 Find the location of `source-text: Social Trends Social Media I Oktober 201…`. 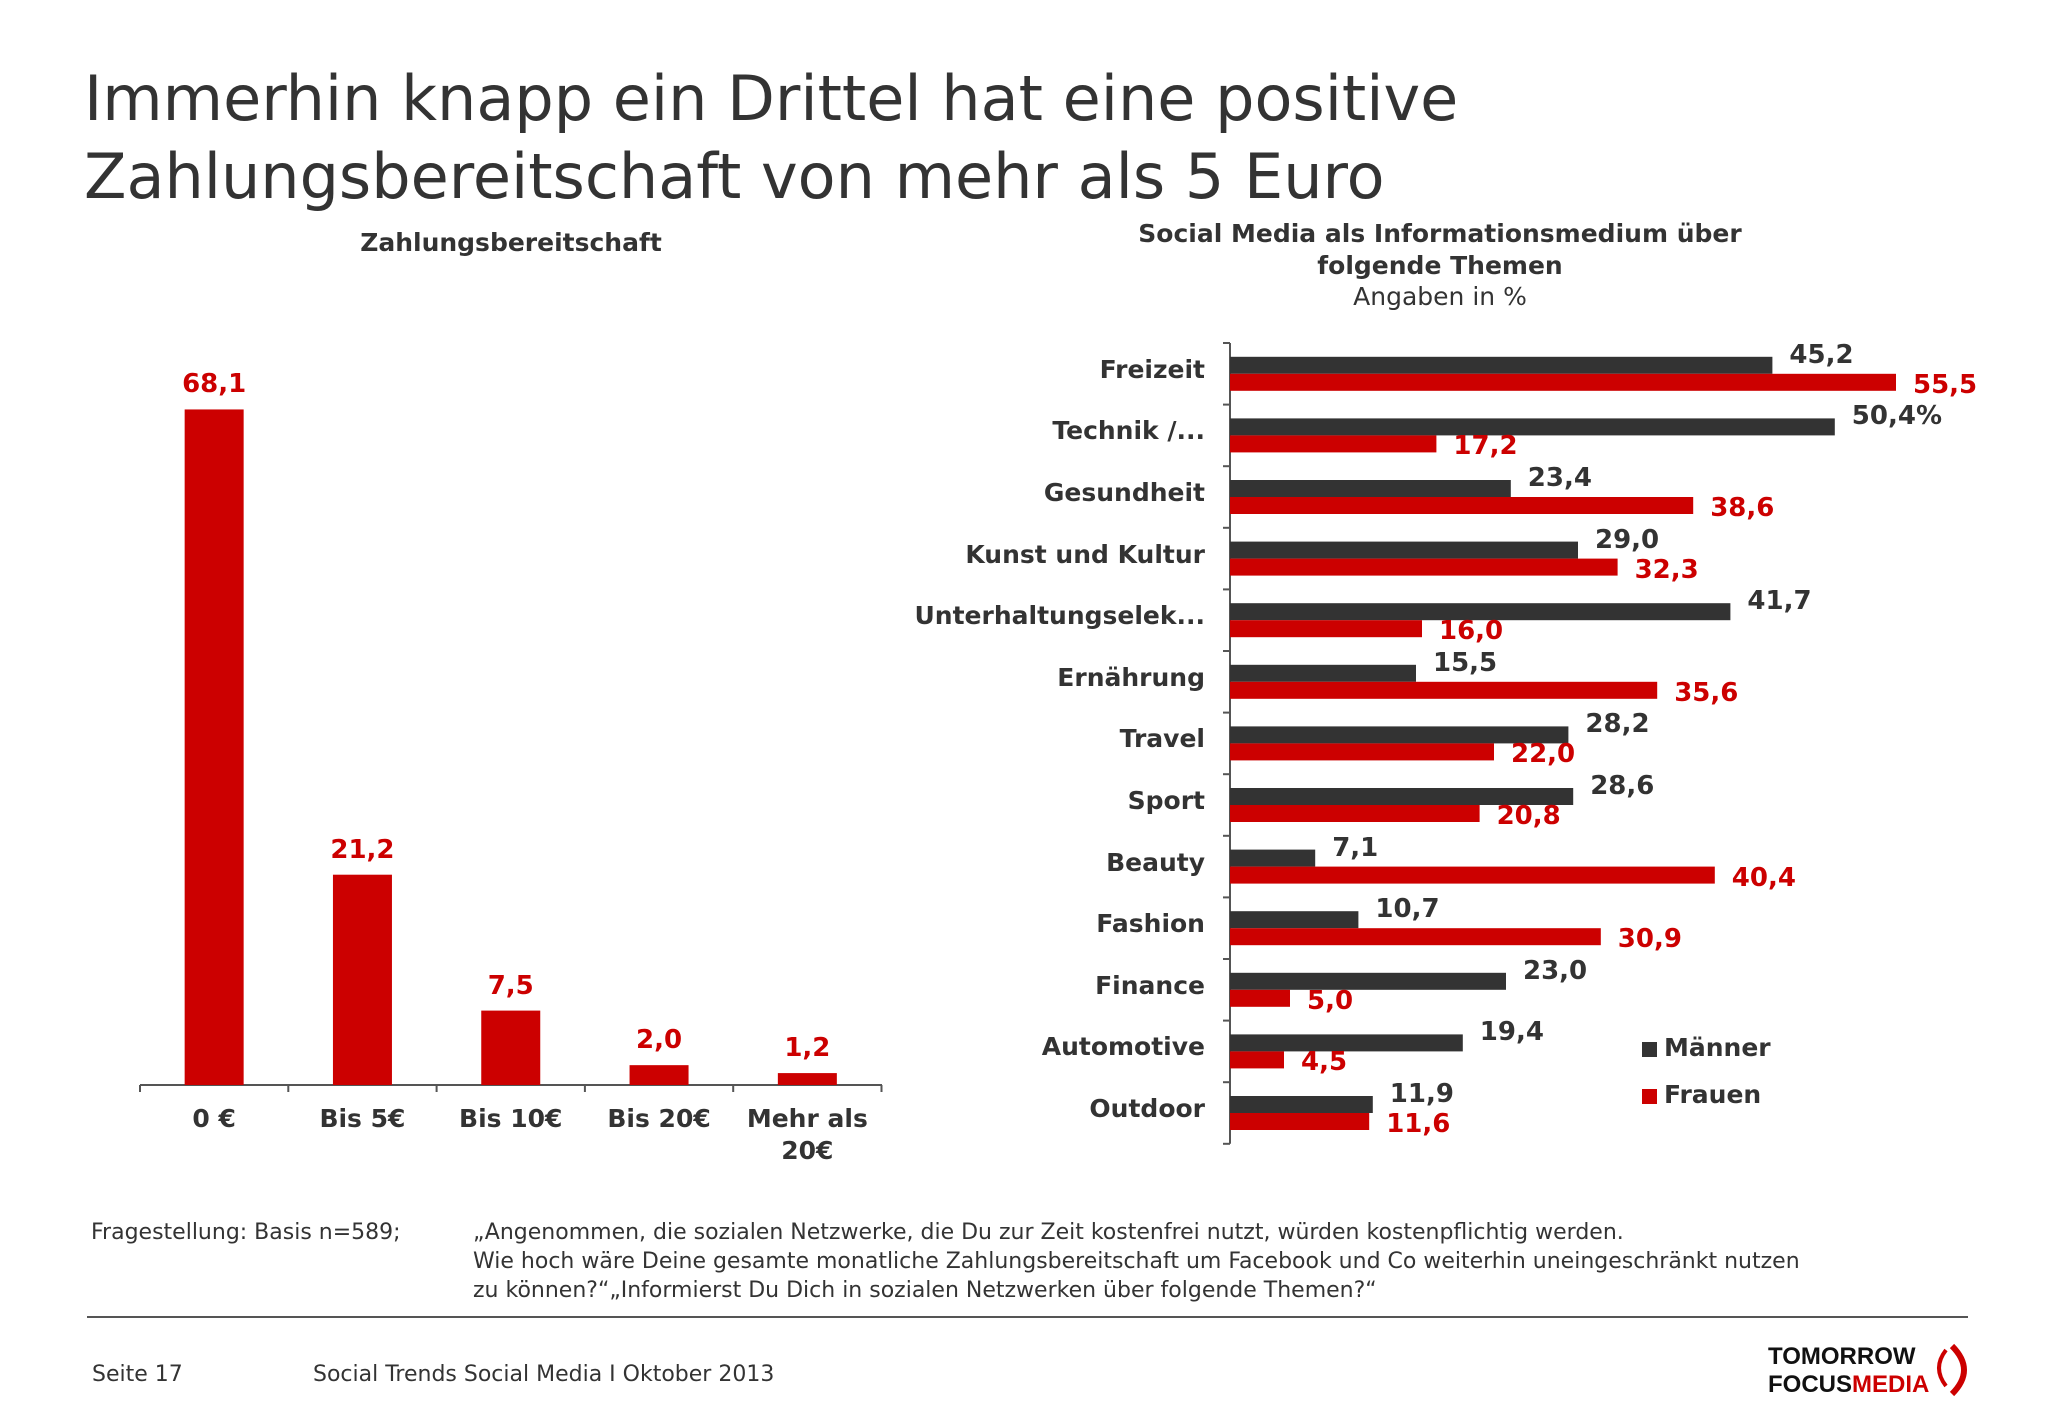

source-text: Social Trends Social Media I Oktober 201… is located at coordinates (544, 1374).